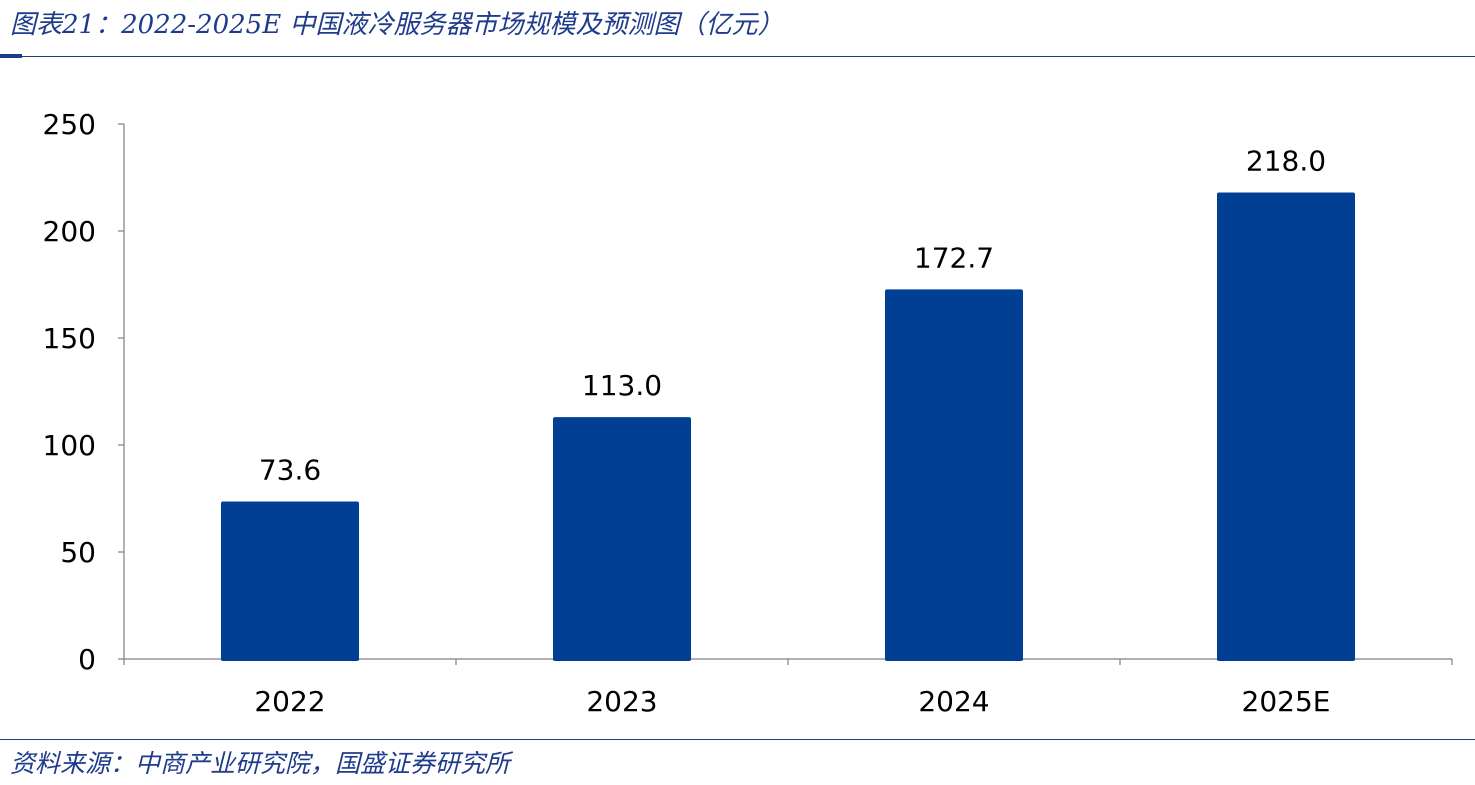  Describe the element at coordinates (1286, 701) in the screenshot. I see `x-tick-label-2025E: 2025E` at that location.